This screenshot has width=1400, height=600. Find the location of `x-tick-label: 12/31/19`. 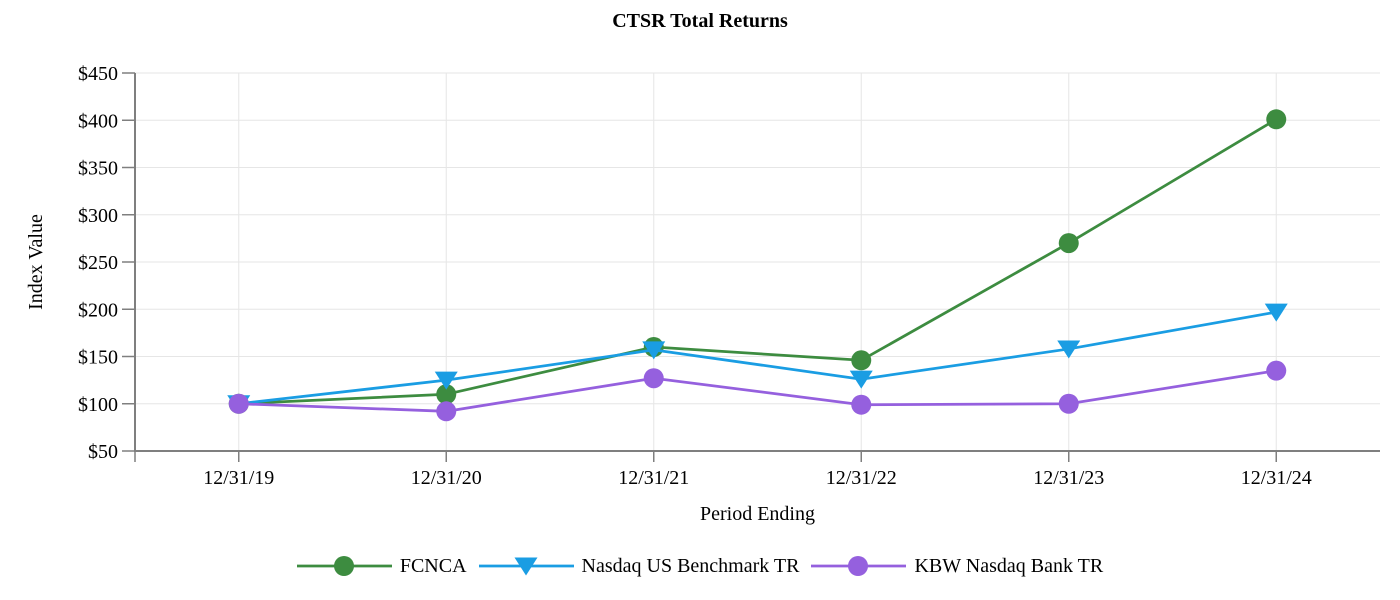

x-tick-label: 12/31/19 is located at coordinates (238, 478).